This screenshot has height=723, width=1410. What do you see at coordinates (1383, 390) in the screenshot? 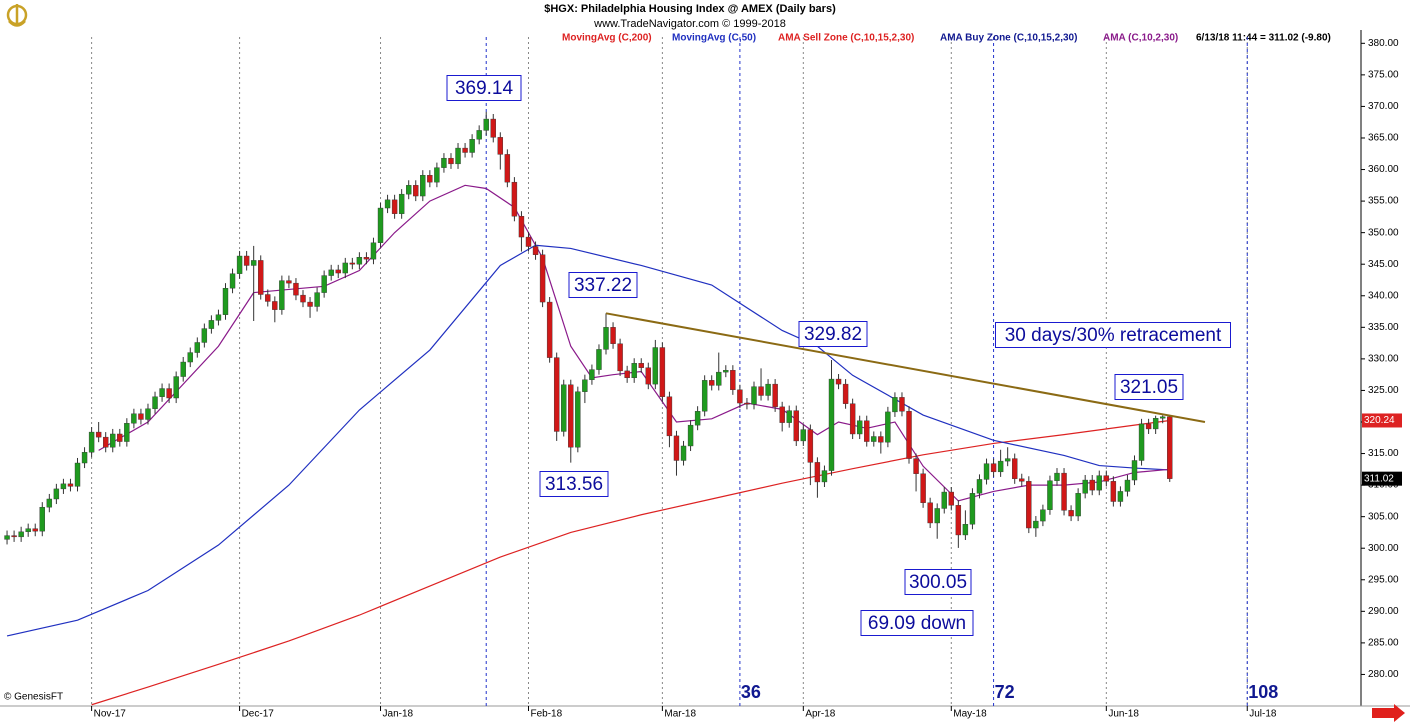
I see `y-tick-label: 325.00` at bounding box center [1383, 390].